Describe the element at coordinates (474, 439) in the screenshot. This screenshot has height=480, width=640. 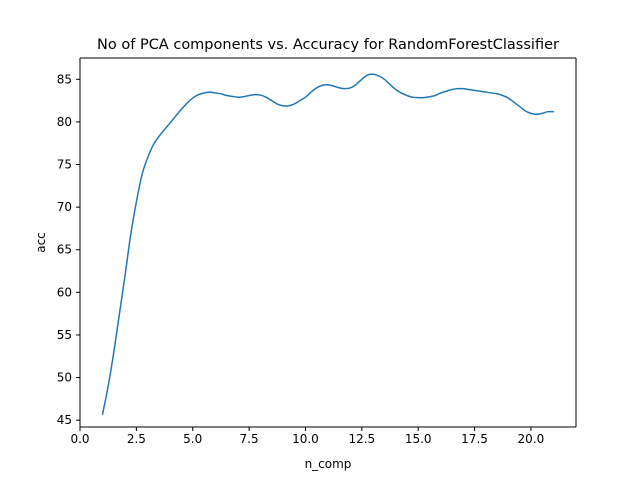
I see `x-tick-label: 17.5` at that location.